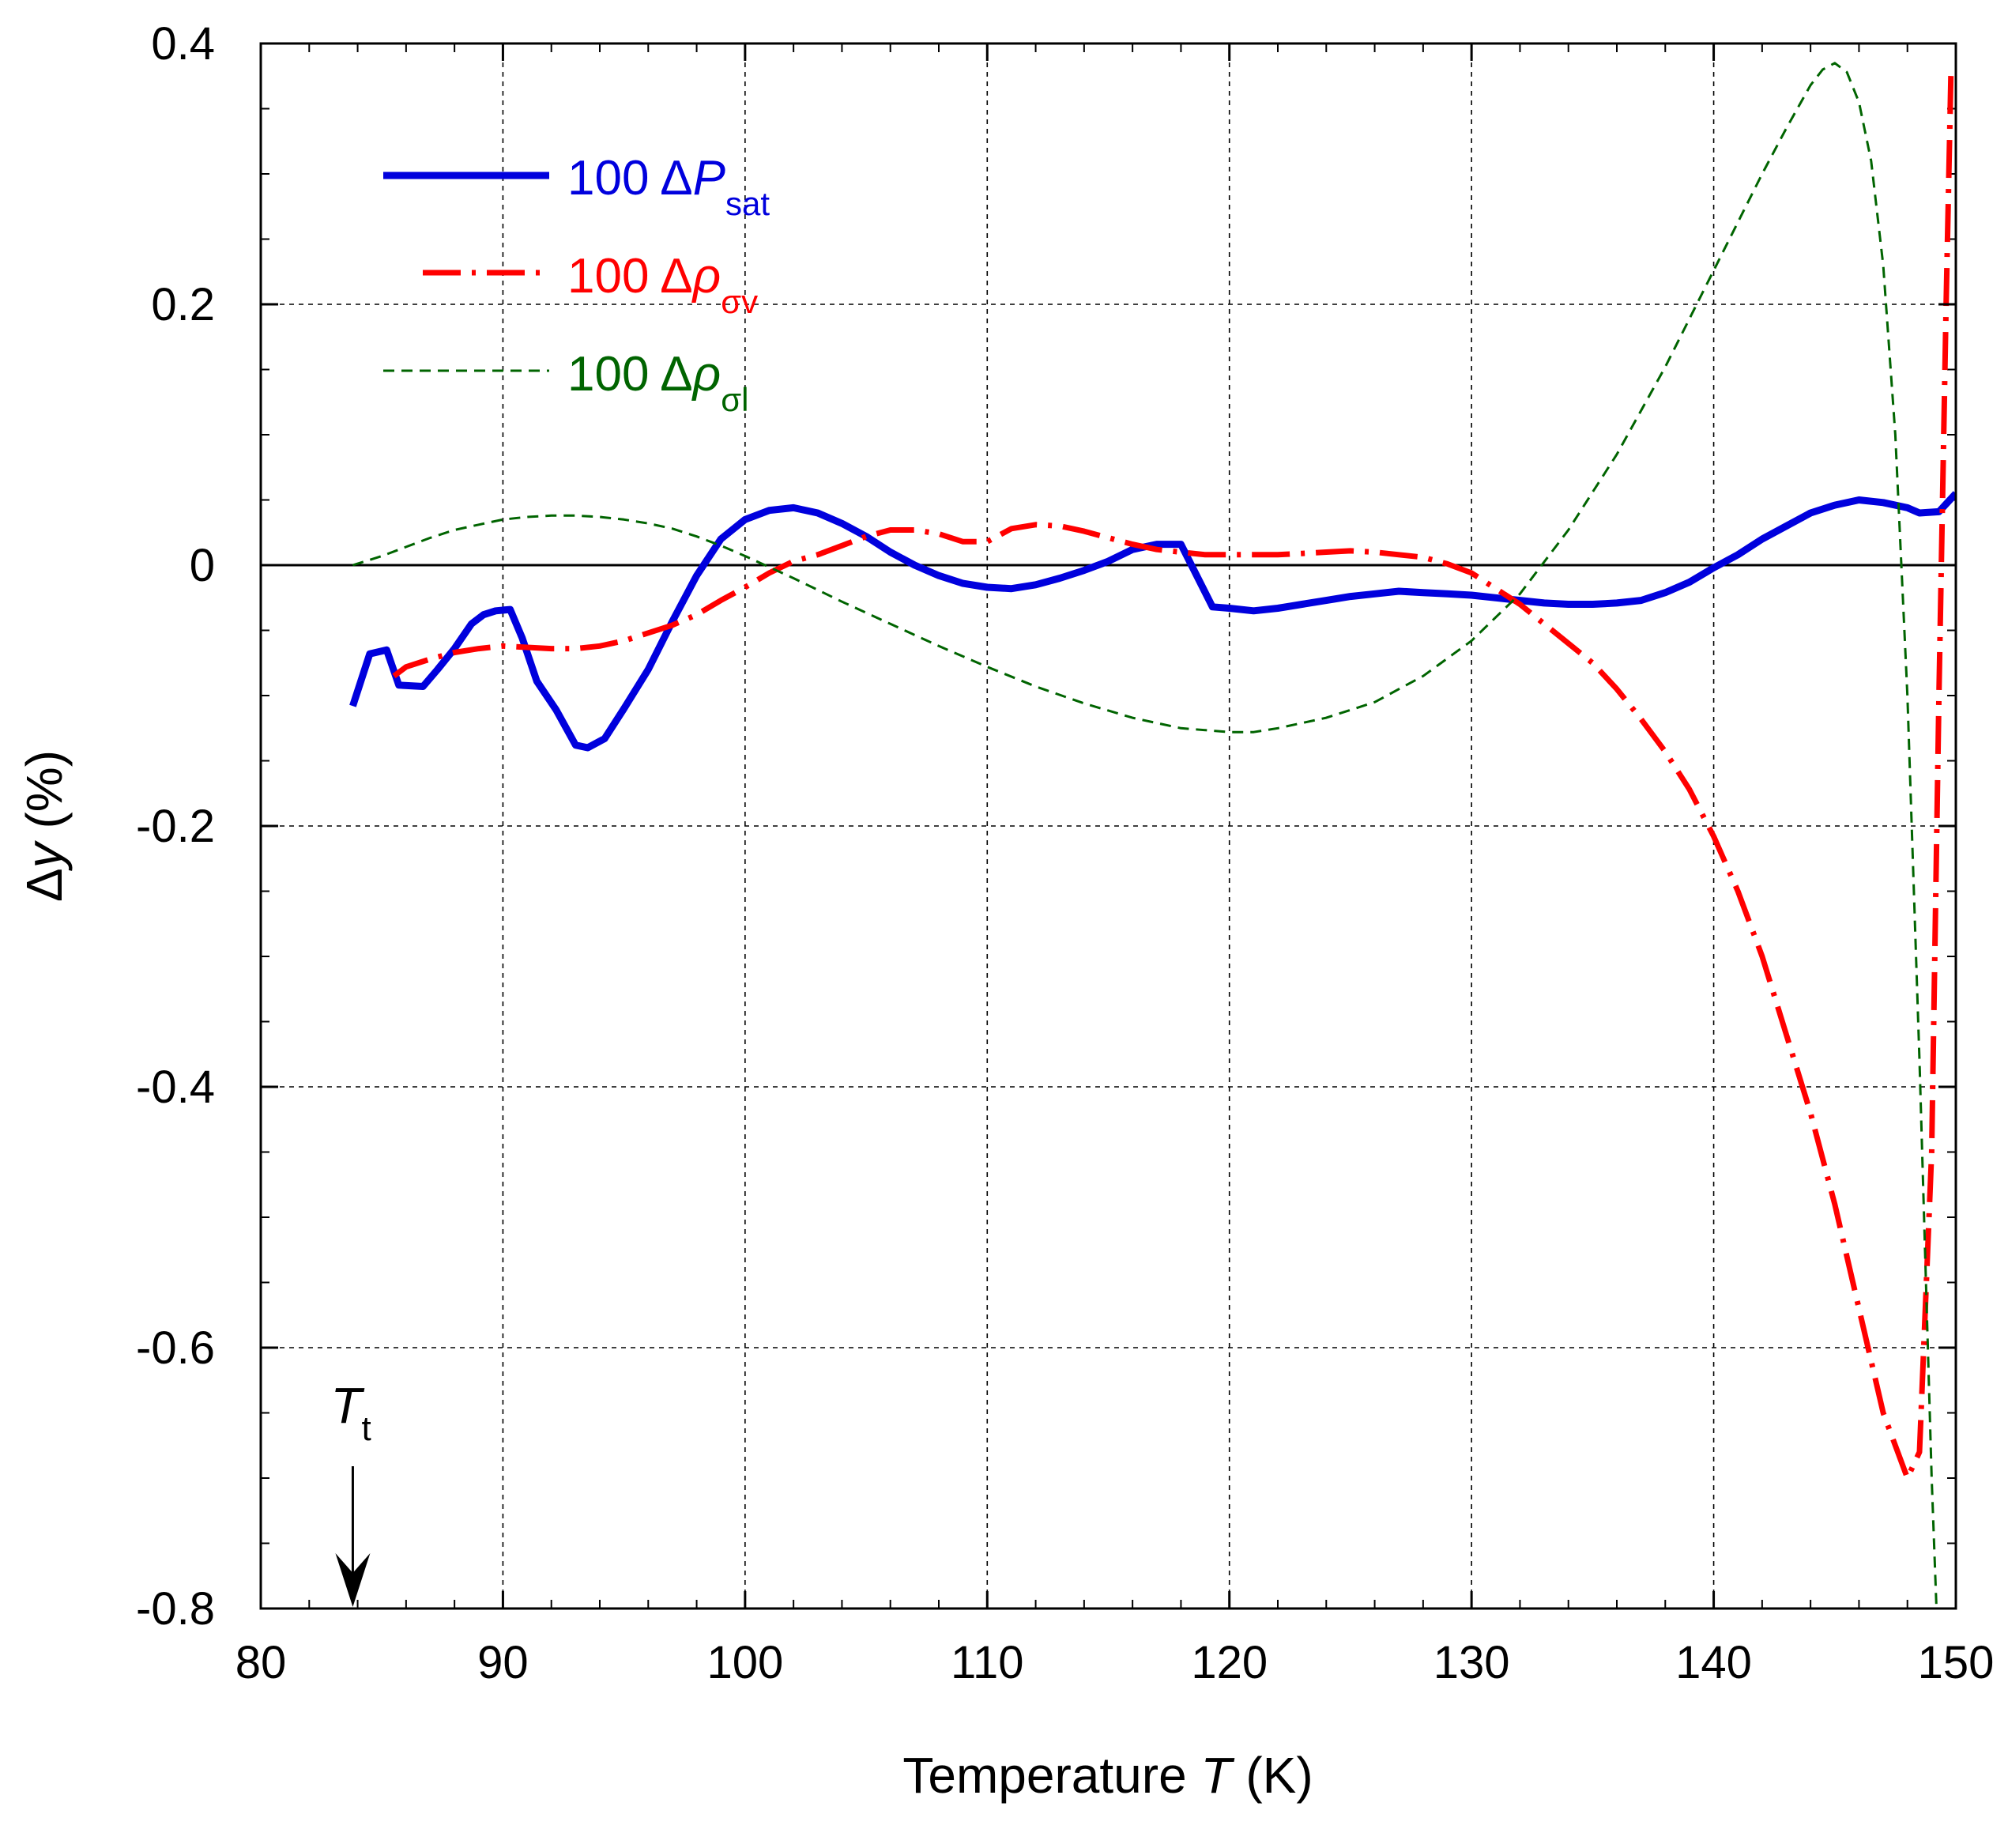  I want to click on x-tick-label: 90, so click(503, 1662).